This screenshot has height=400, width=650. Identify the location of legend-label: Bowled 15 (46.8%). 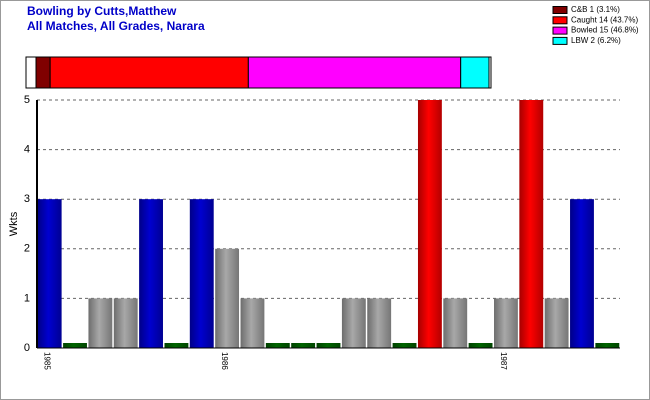
(605, 30).